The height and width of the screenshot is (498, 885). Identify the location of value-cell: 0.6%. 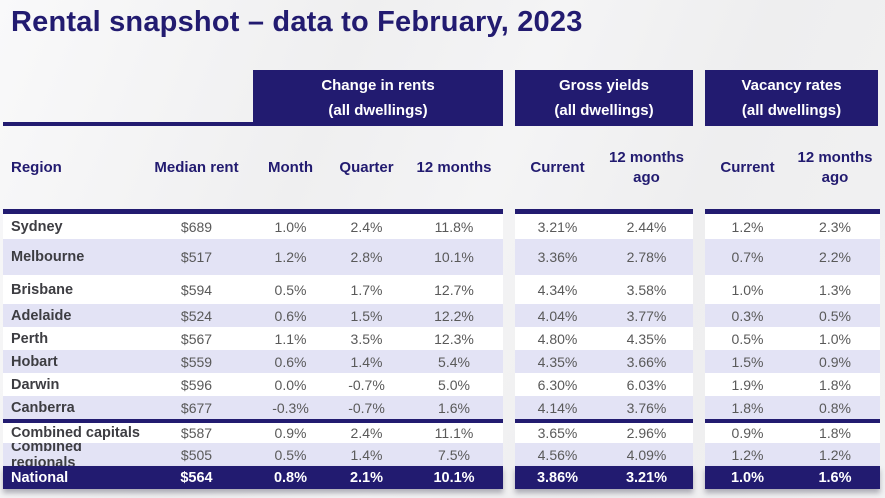
(290, 315).